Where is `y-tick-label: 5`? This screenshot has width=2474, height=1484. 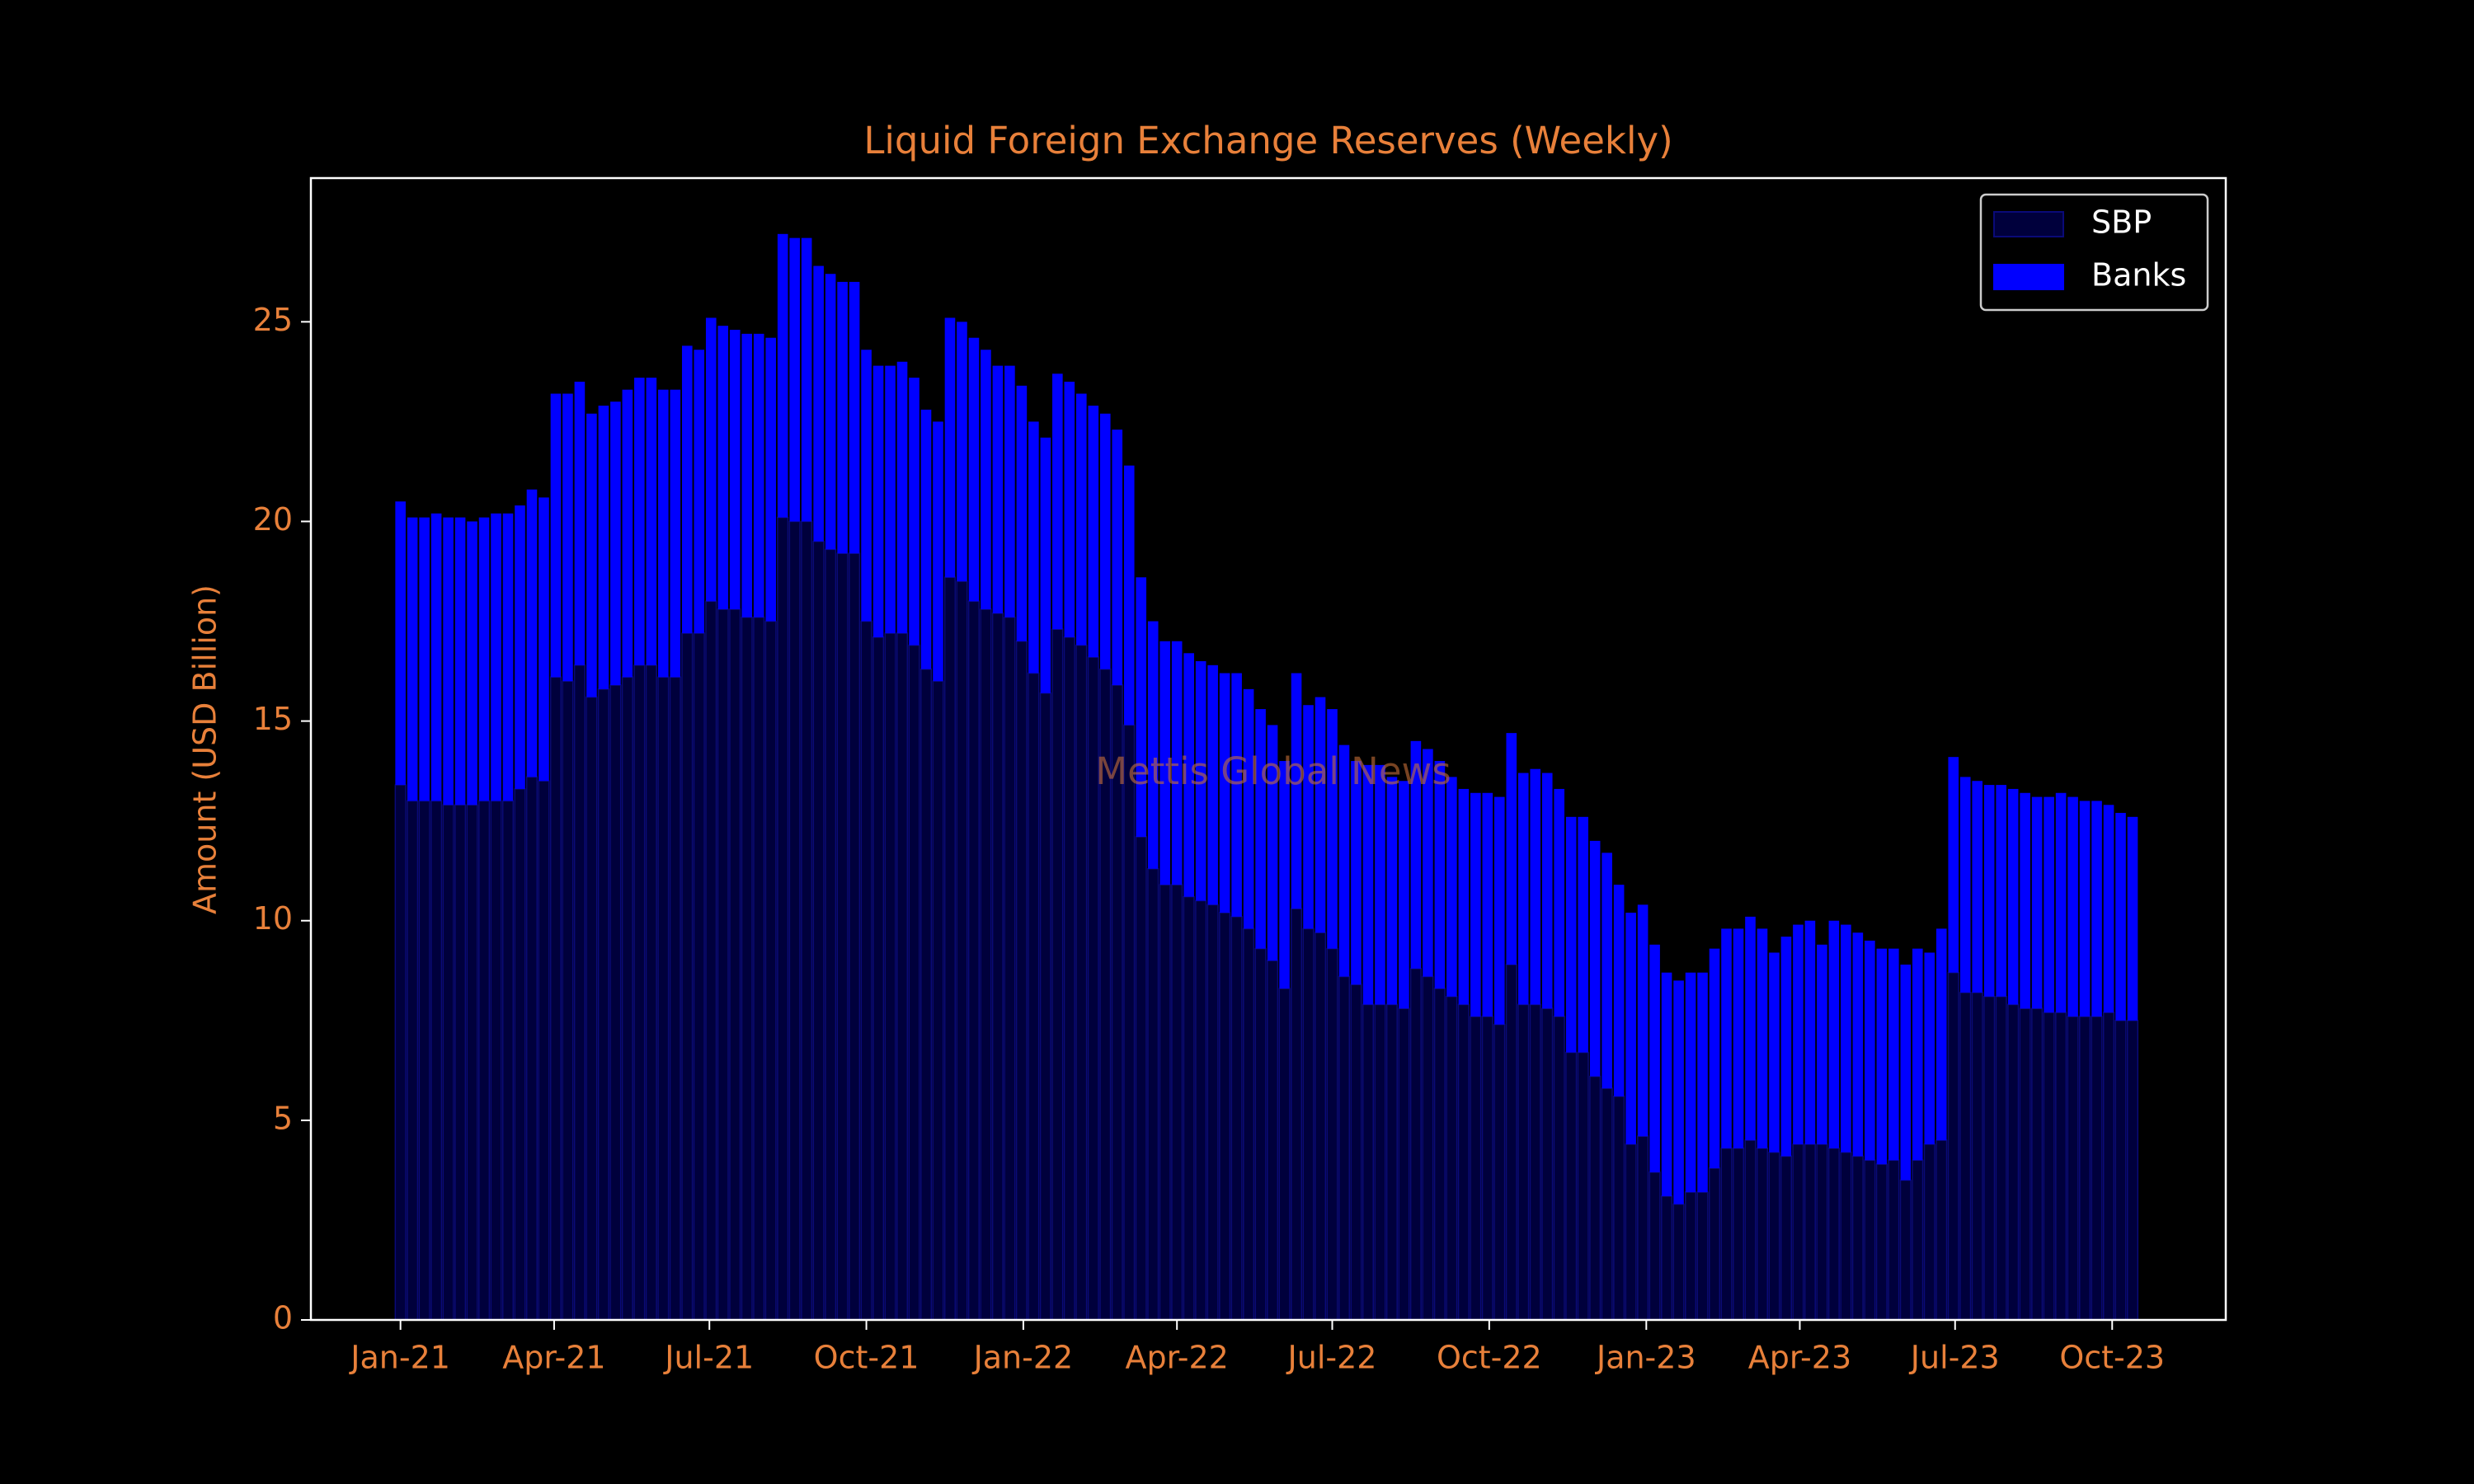 y-tick-label: 5 is located at coordinates (283, 1118).